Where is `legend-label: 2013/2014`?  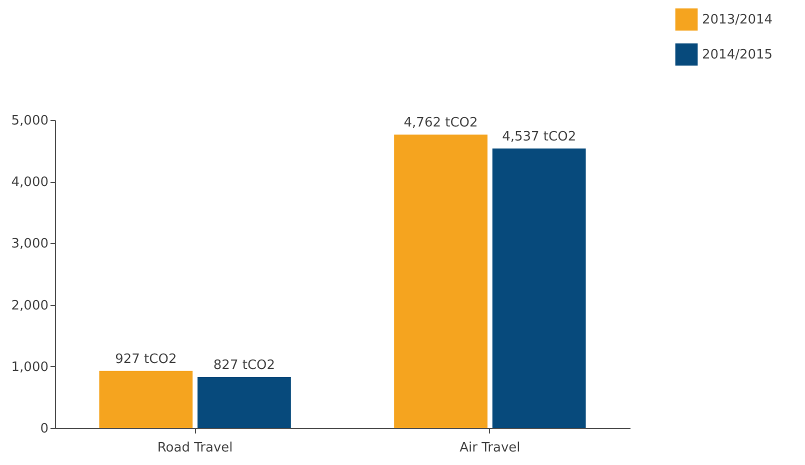
legend-label: 2013/2014 is located at coordinates (737, 20).